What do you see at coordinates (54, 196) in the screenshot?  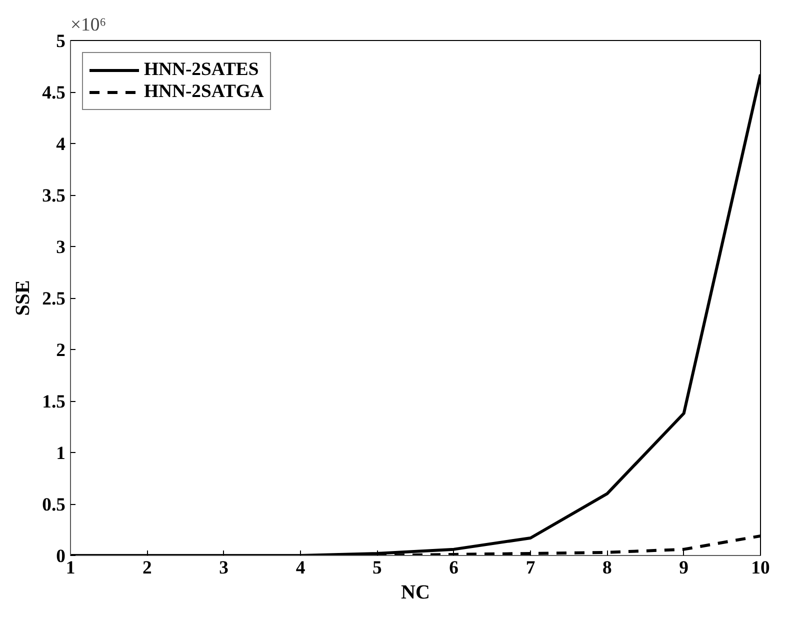 I see `y-tick-label: 3.5` at bounding box center [54, 196].